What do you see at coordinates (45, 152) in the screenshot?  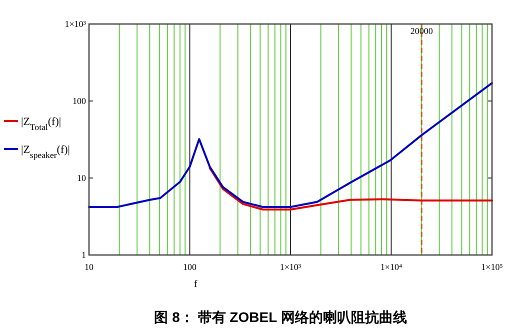 I see `legend-label: |Z$_{speaker}$(f)|` at bounding box center [45, 152].